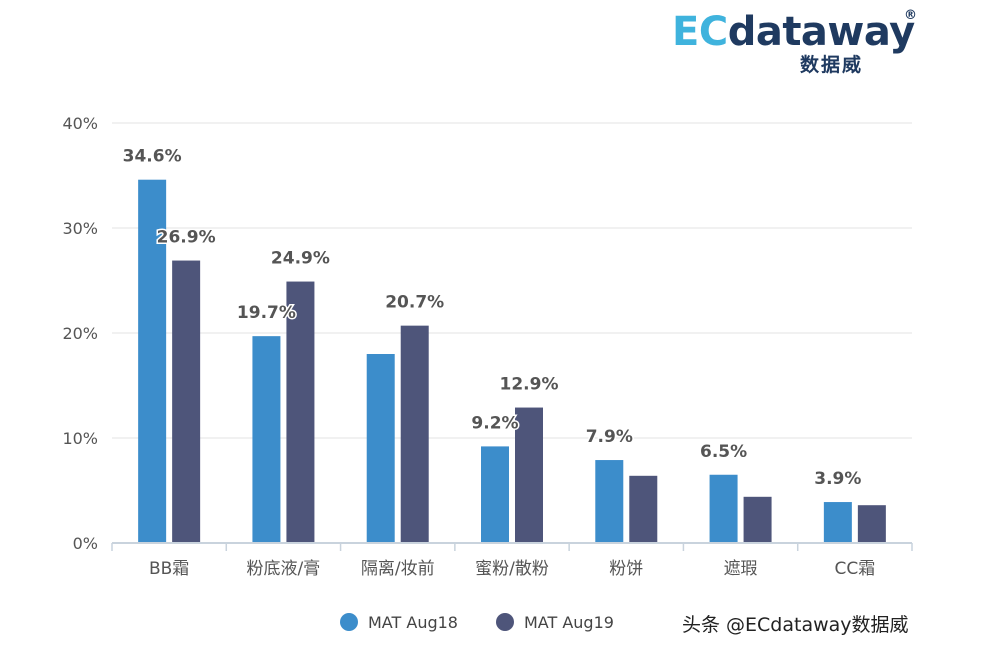 The height and width of the screenshot is (658, 1007). What do you see at coordinates (85, 543) in the screenshot?
I see `y-tick-label: 0%` at bounding box center [85, 543].